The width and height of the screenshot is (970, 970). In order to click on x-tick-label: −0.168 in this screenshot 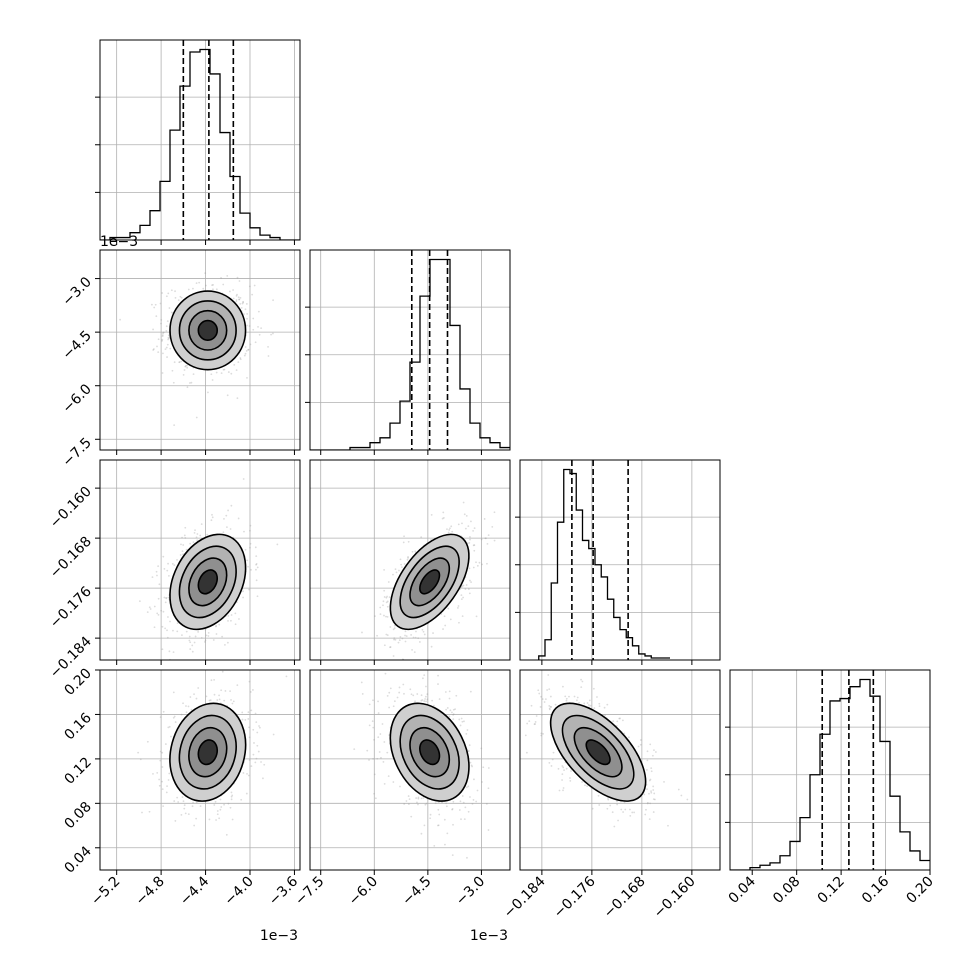, I will do `click(625, 898)`.